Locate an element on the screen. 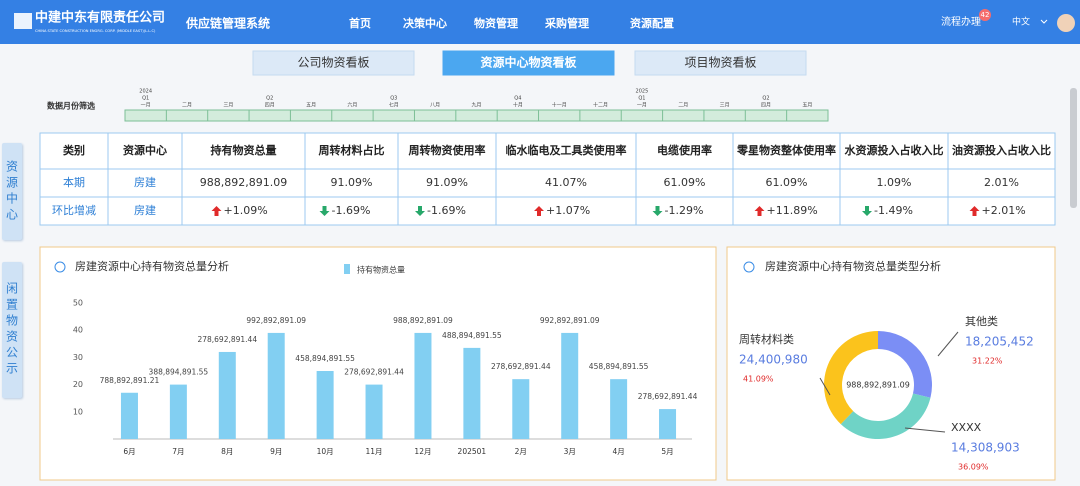 Image resolution: width=1080 pixels, height=486 pixels. system-name: 供应链管理系统 is located at coordinates (227, 23).